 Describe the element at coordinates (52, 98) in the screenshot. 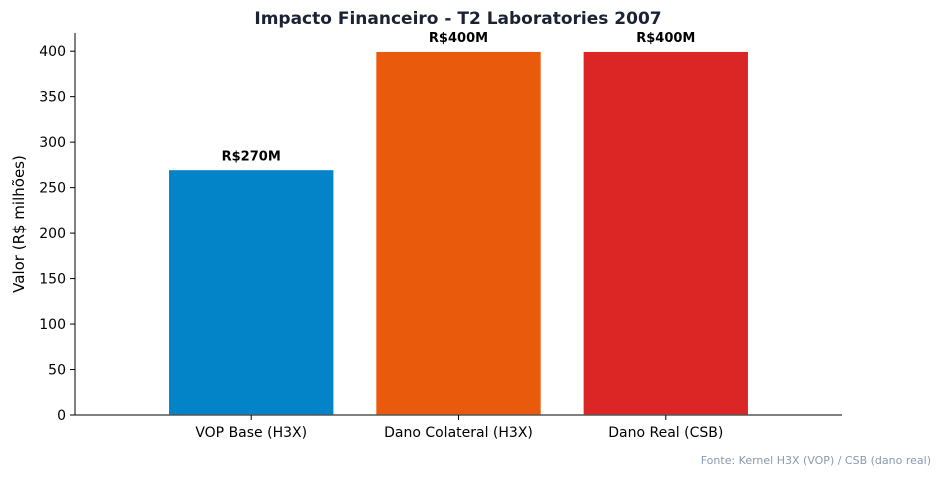

I see `y-tick-label: 350` at that location.